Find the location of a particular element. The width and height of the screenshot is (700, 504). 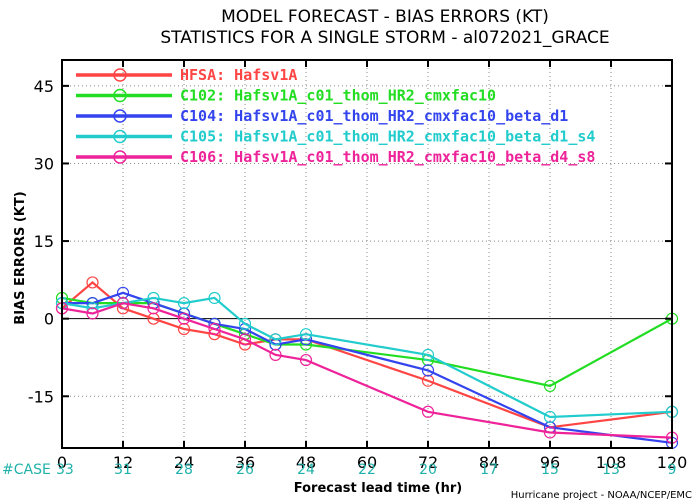

x-tick-label: 48 is located at coordinates (306, 462).